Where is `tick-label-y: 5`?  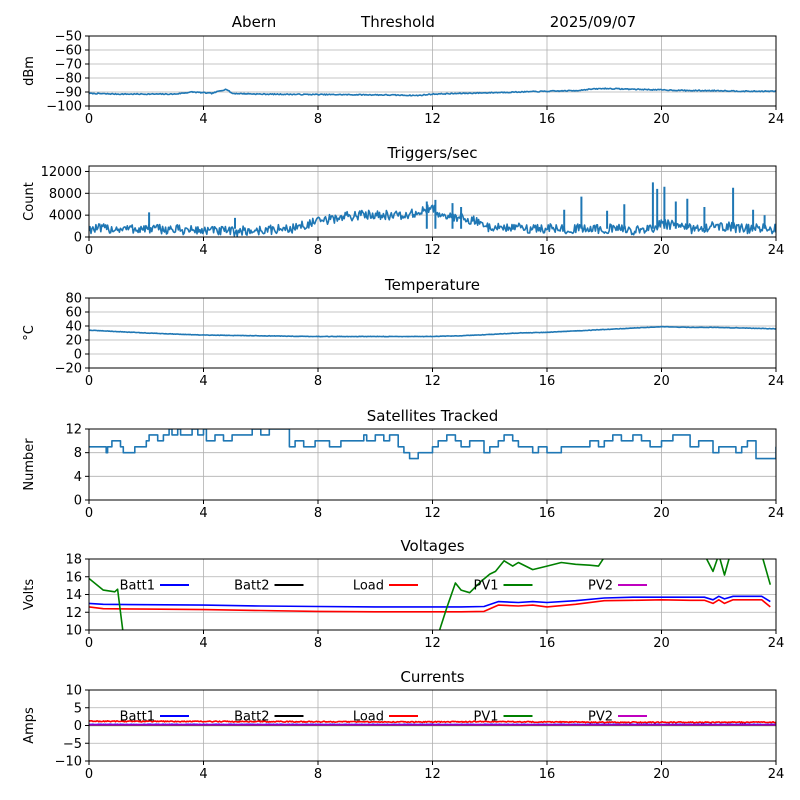
tick-label-y: 5 is located at coordinates (78, 708).